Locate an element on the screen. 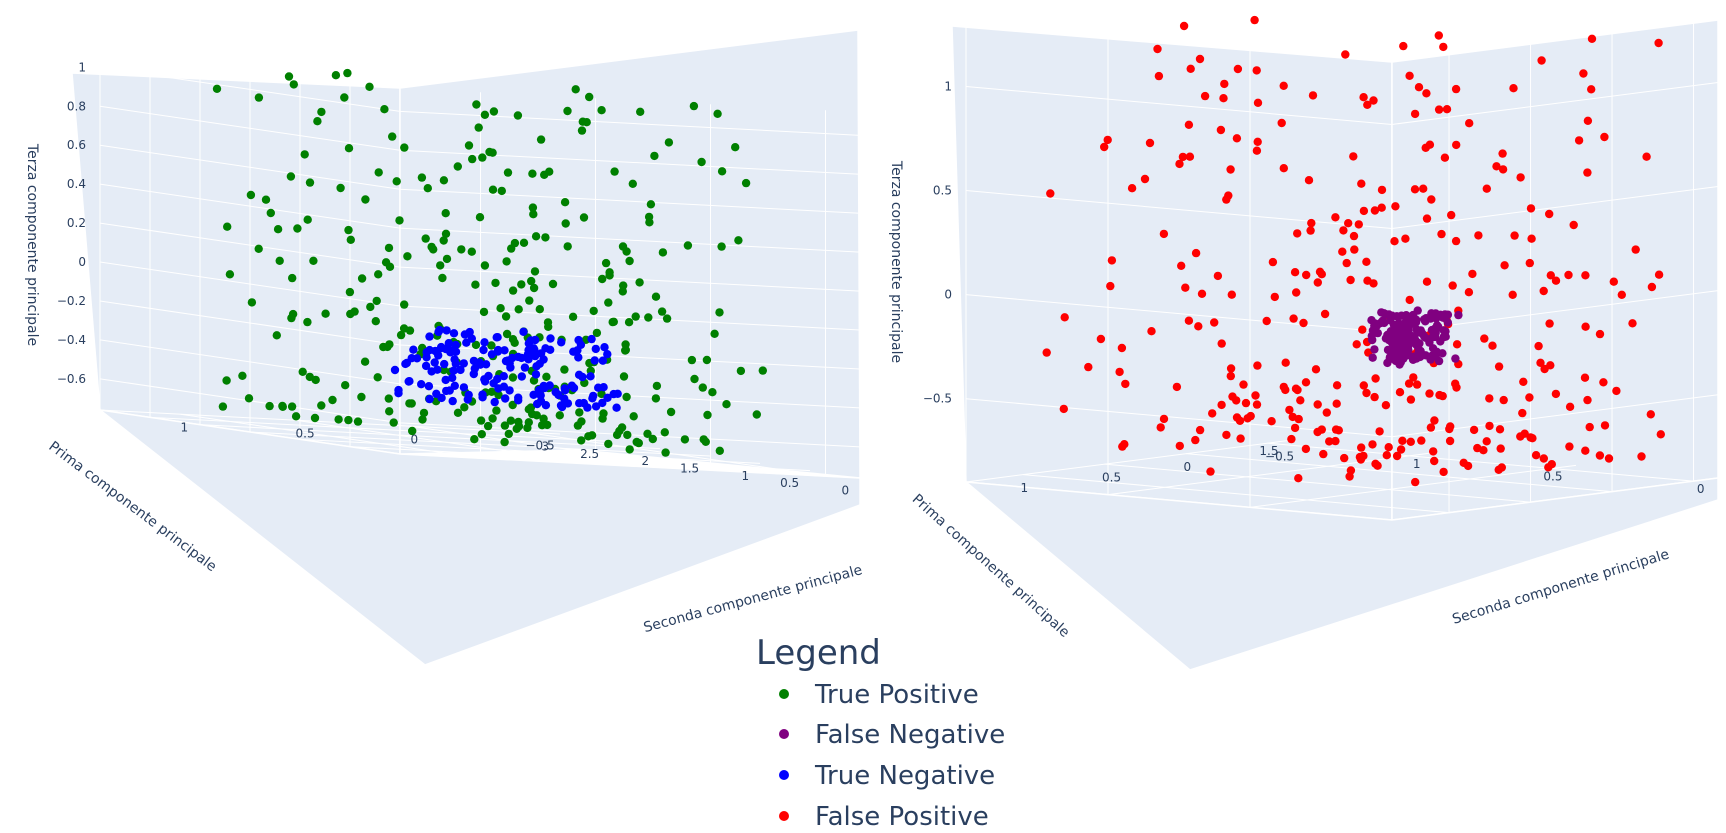 The width and height of the screenshot is (1726, 833). x-tick-label: 1.5 is located at coordinates (689, 468).